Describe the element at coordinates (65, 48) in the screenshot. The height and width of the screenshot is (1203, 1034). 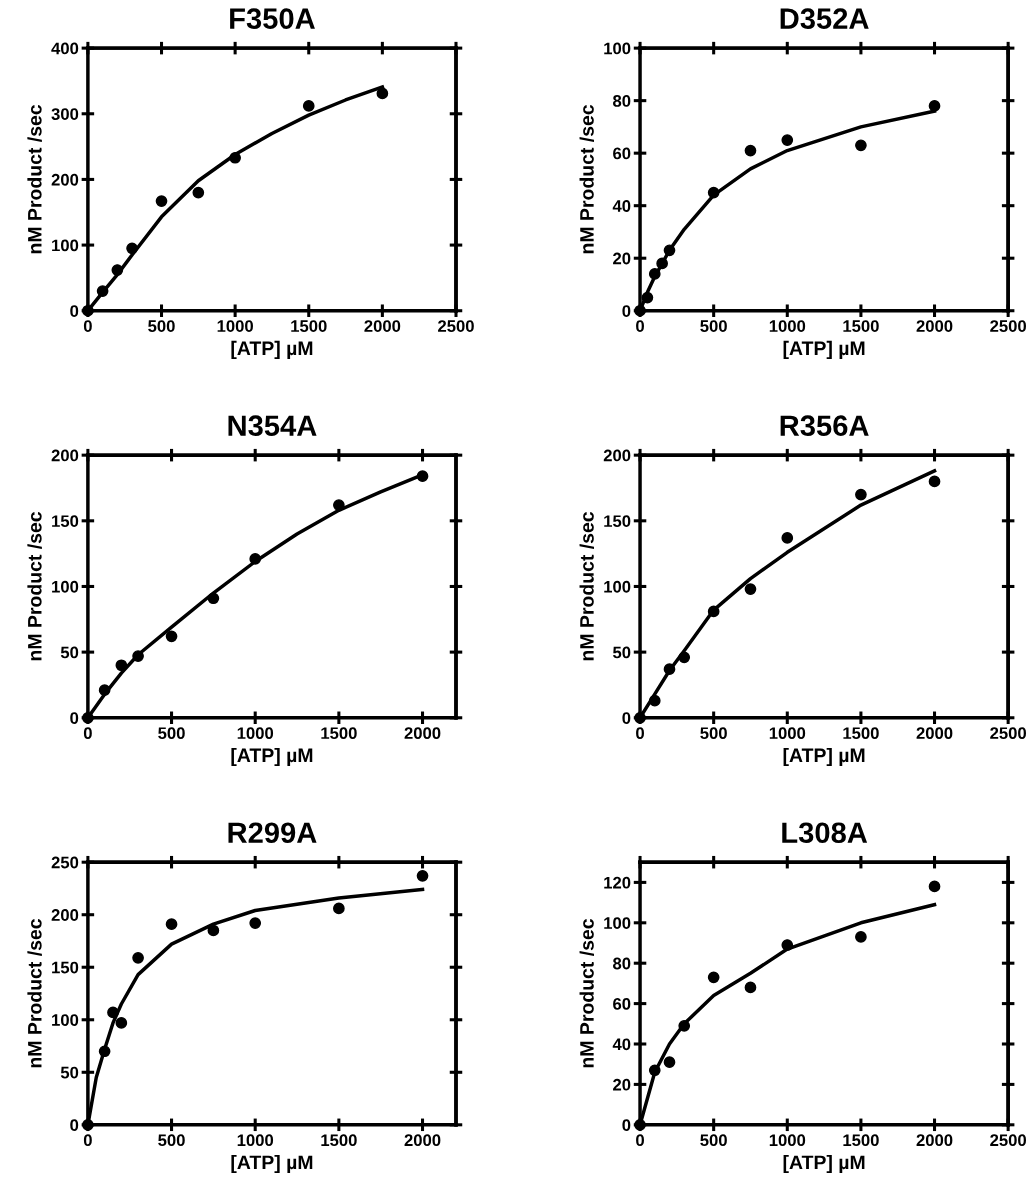
I see `y-tick-label: 400` at that location.